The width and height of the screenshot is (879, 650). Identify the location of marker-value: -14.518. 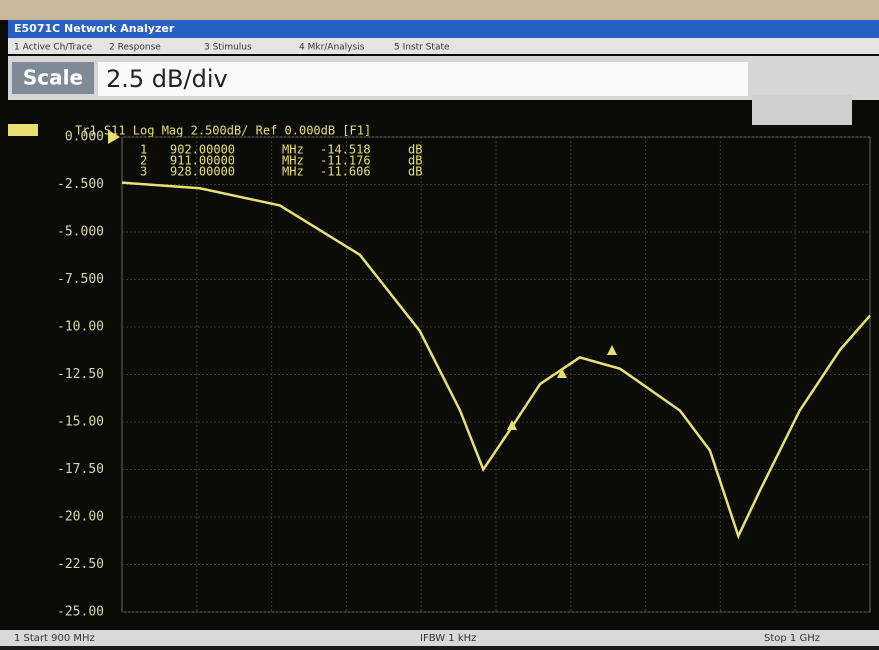
(345, 150).